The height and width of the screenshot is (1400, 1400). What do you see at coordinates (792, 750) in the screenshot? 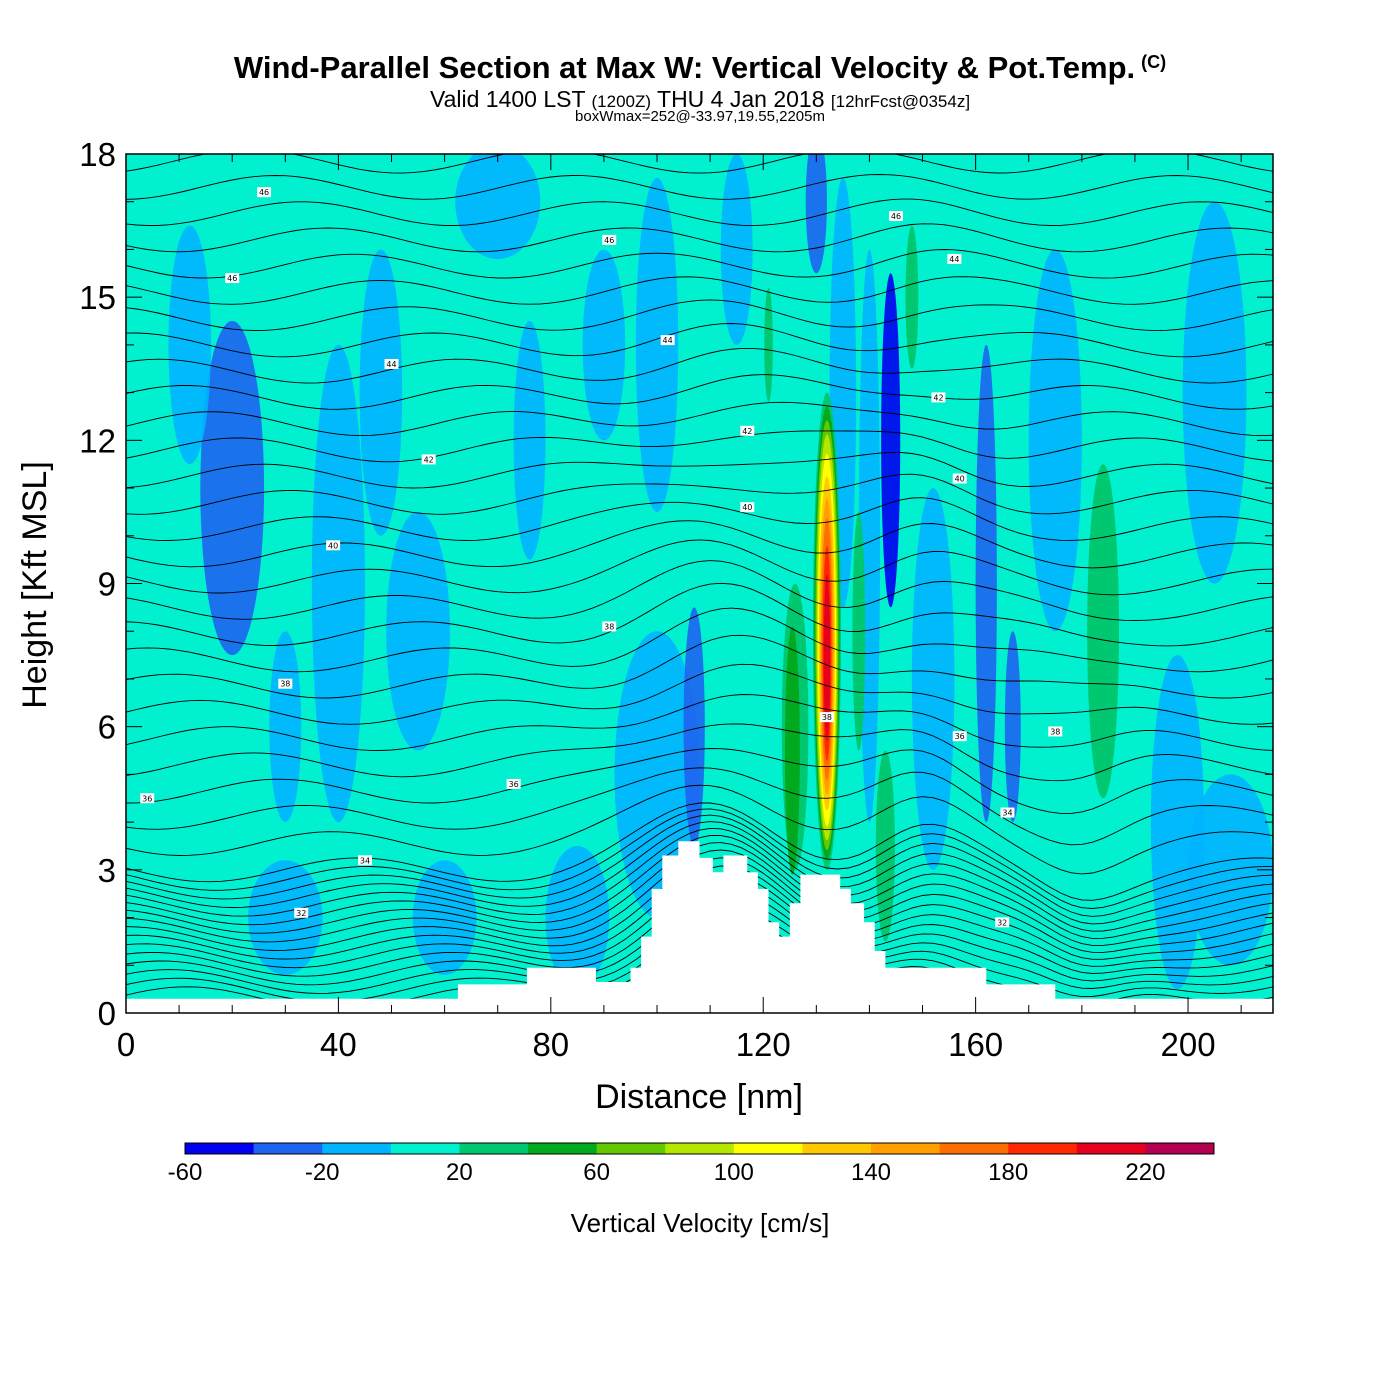
I see `updraft-core-secondary` at bounding box center [792, 750].